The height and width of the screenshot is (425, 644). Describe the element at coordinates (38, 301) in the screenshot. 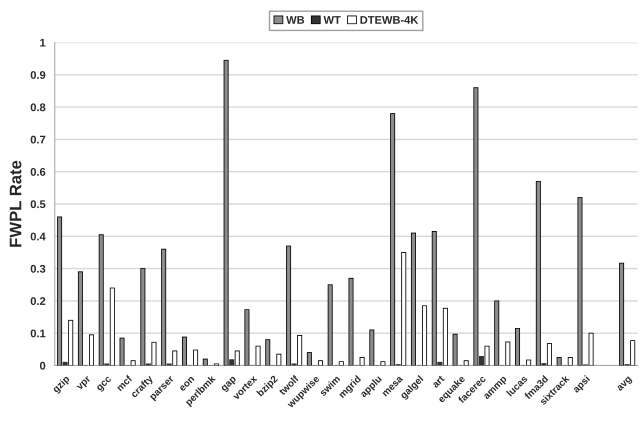

I see `y-tick-label: 0.2` at that location.